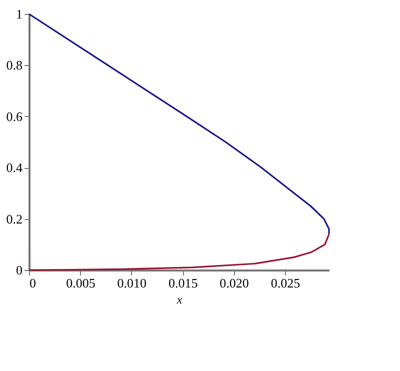 Image resolution: width=400 pixels, height=371 pixels. I want to click on x-tick-label: 0.015, so click(183, 283).